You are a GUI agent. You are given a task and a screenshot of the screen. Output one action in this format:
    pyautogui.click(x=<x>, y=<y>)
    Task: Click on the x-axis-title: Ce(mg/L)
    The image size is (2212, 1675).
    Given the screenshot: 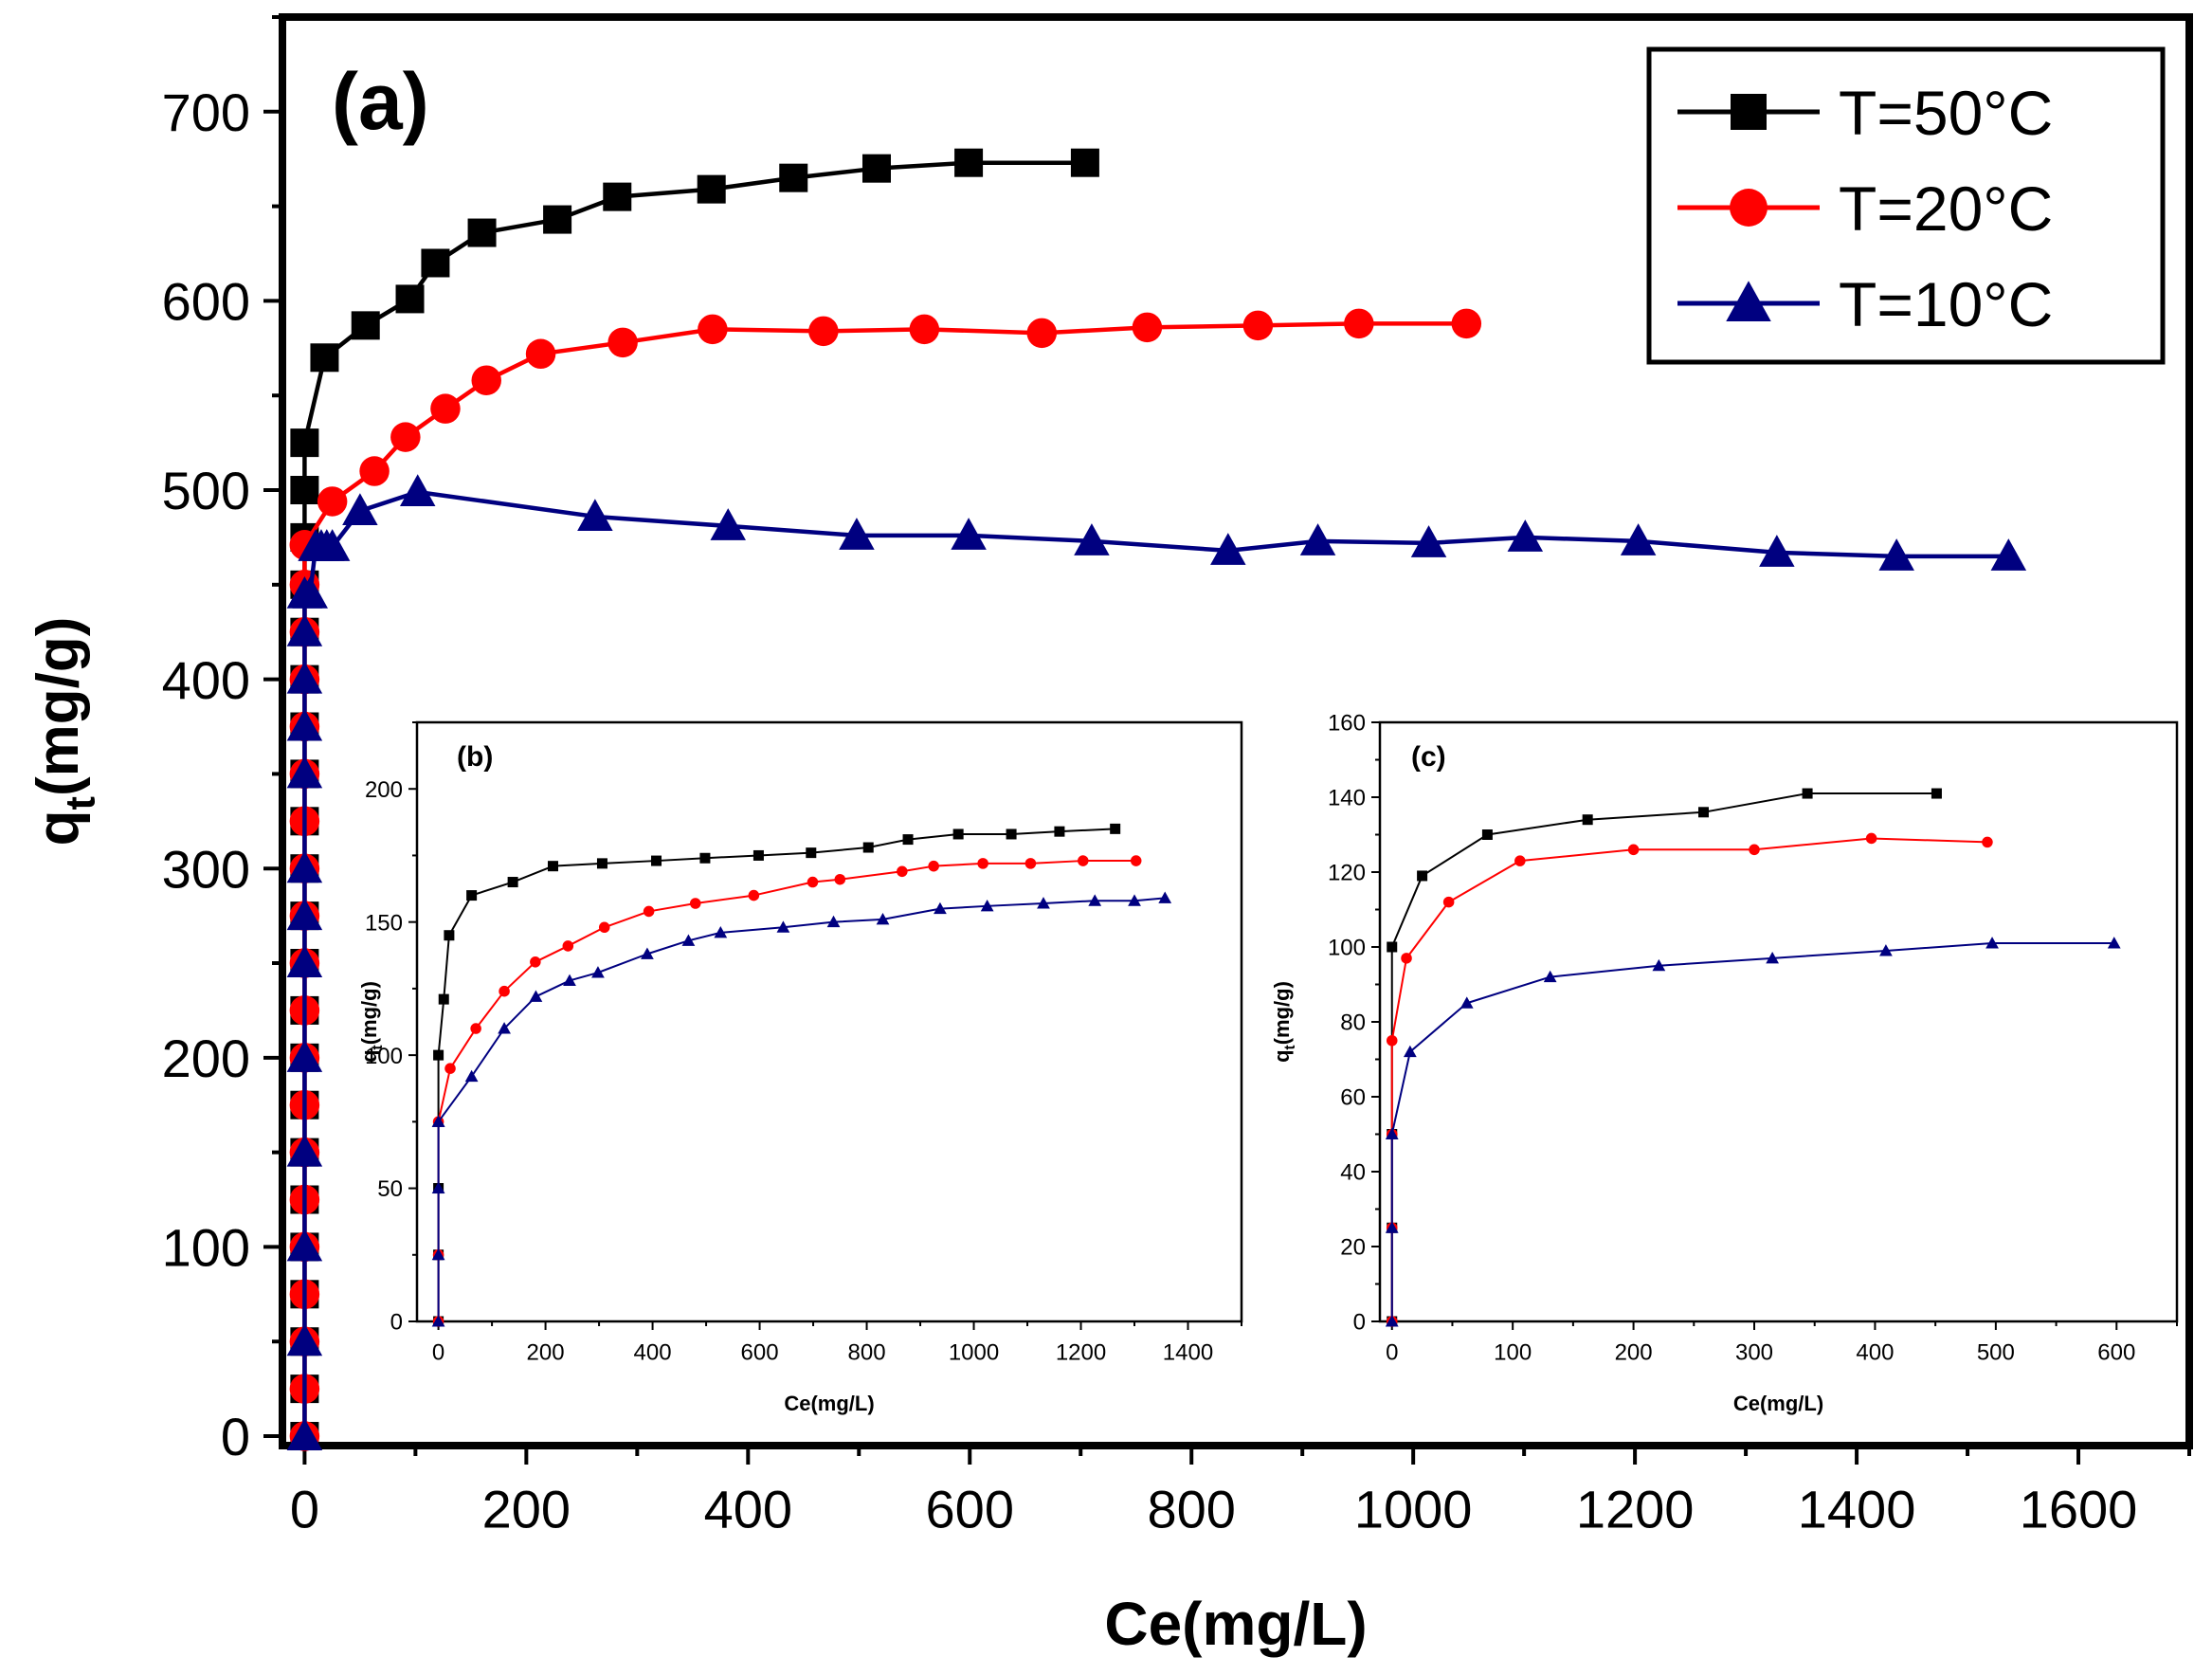 What is the action you would take?
    pyautogui.click(x=1778, y=1403)
    